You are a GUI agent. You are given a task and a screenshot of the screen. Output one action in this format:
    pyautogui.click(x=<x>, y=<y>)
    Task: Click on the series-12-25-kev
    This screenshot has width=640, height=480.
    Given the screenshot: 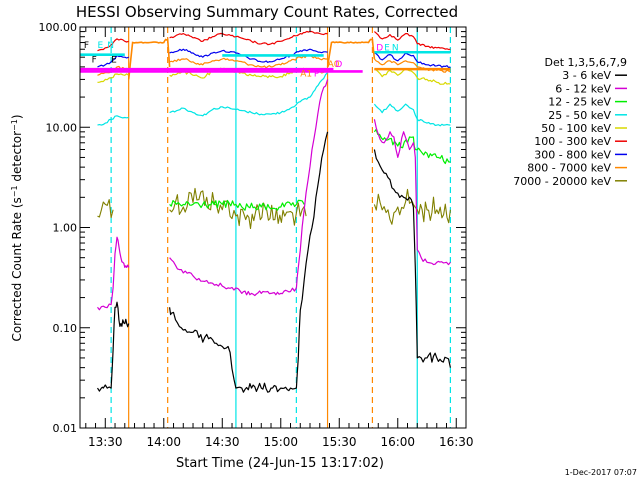 What is the action you would take?
    pyautogui.click(x=310, y=169)
    